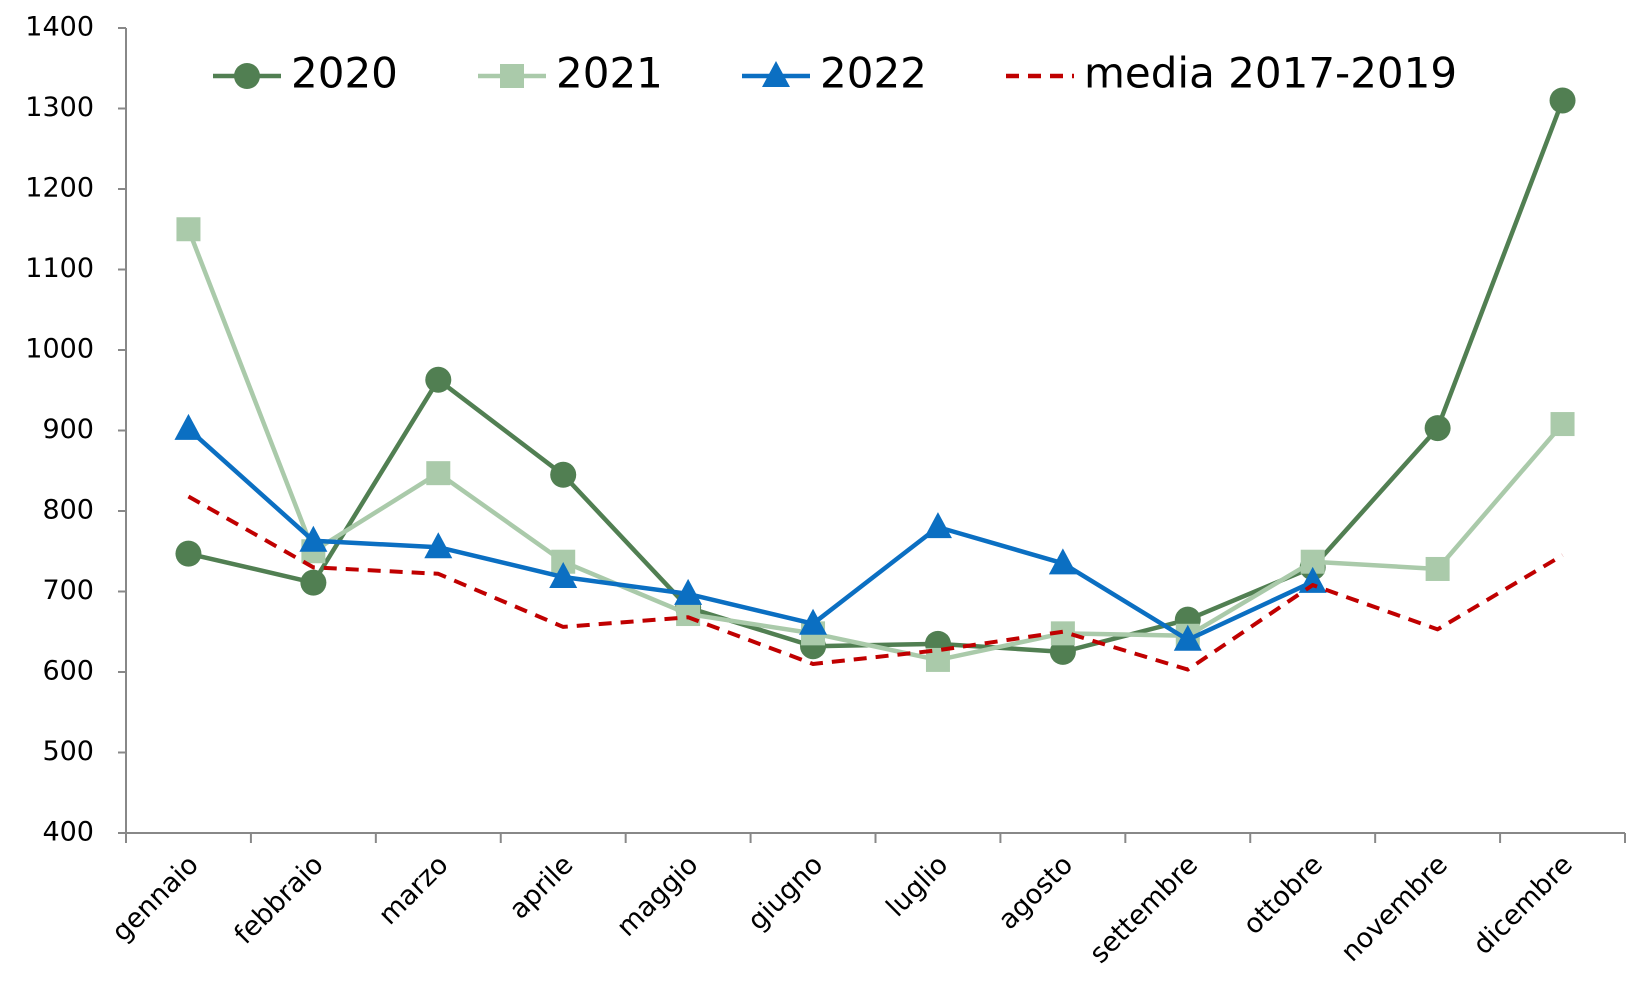 Image resolution: width=1629 pixels, height=991 pixels. What do you see at coordinates (1144, 909) in the screenshot?
I see `x-tick-label: settembre` at bounding box center [1144, 909].